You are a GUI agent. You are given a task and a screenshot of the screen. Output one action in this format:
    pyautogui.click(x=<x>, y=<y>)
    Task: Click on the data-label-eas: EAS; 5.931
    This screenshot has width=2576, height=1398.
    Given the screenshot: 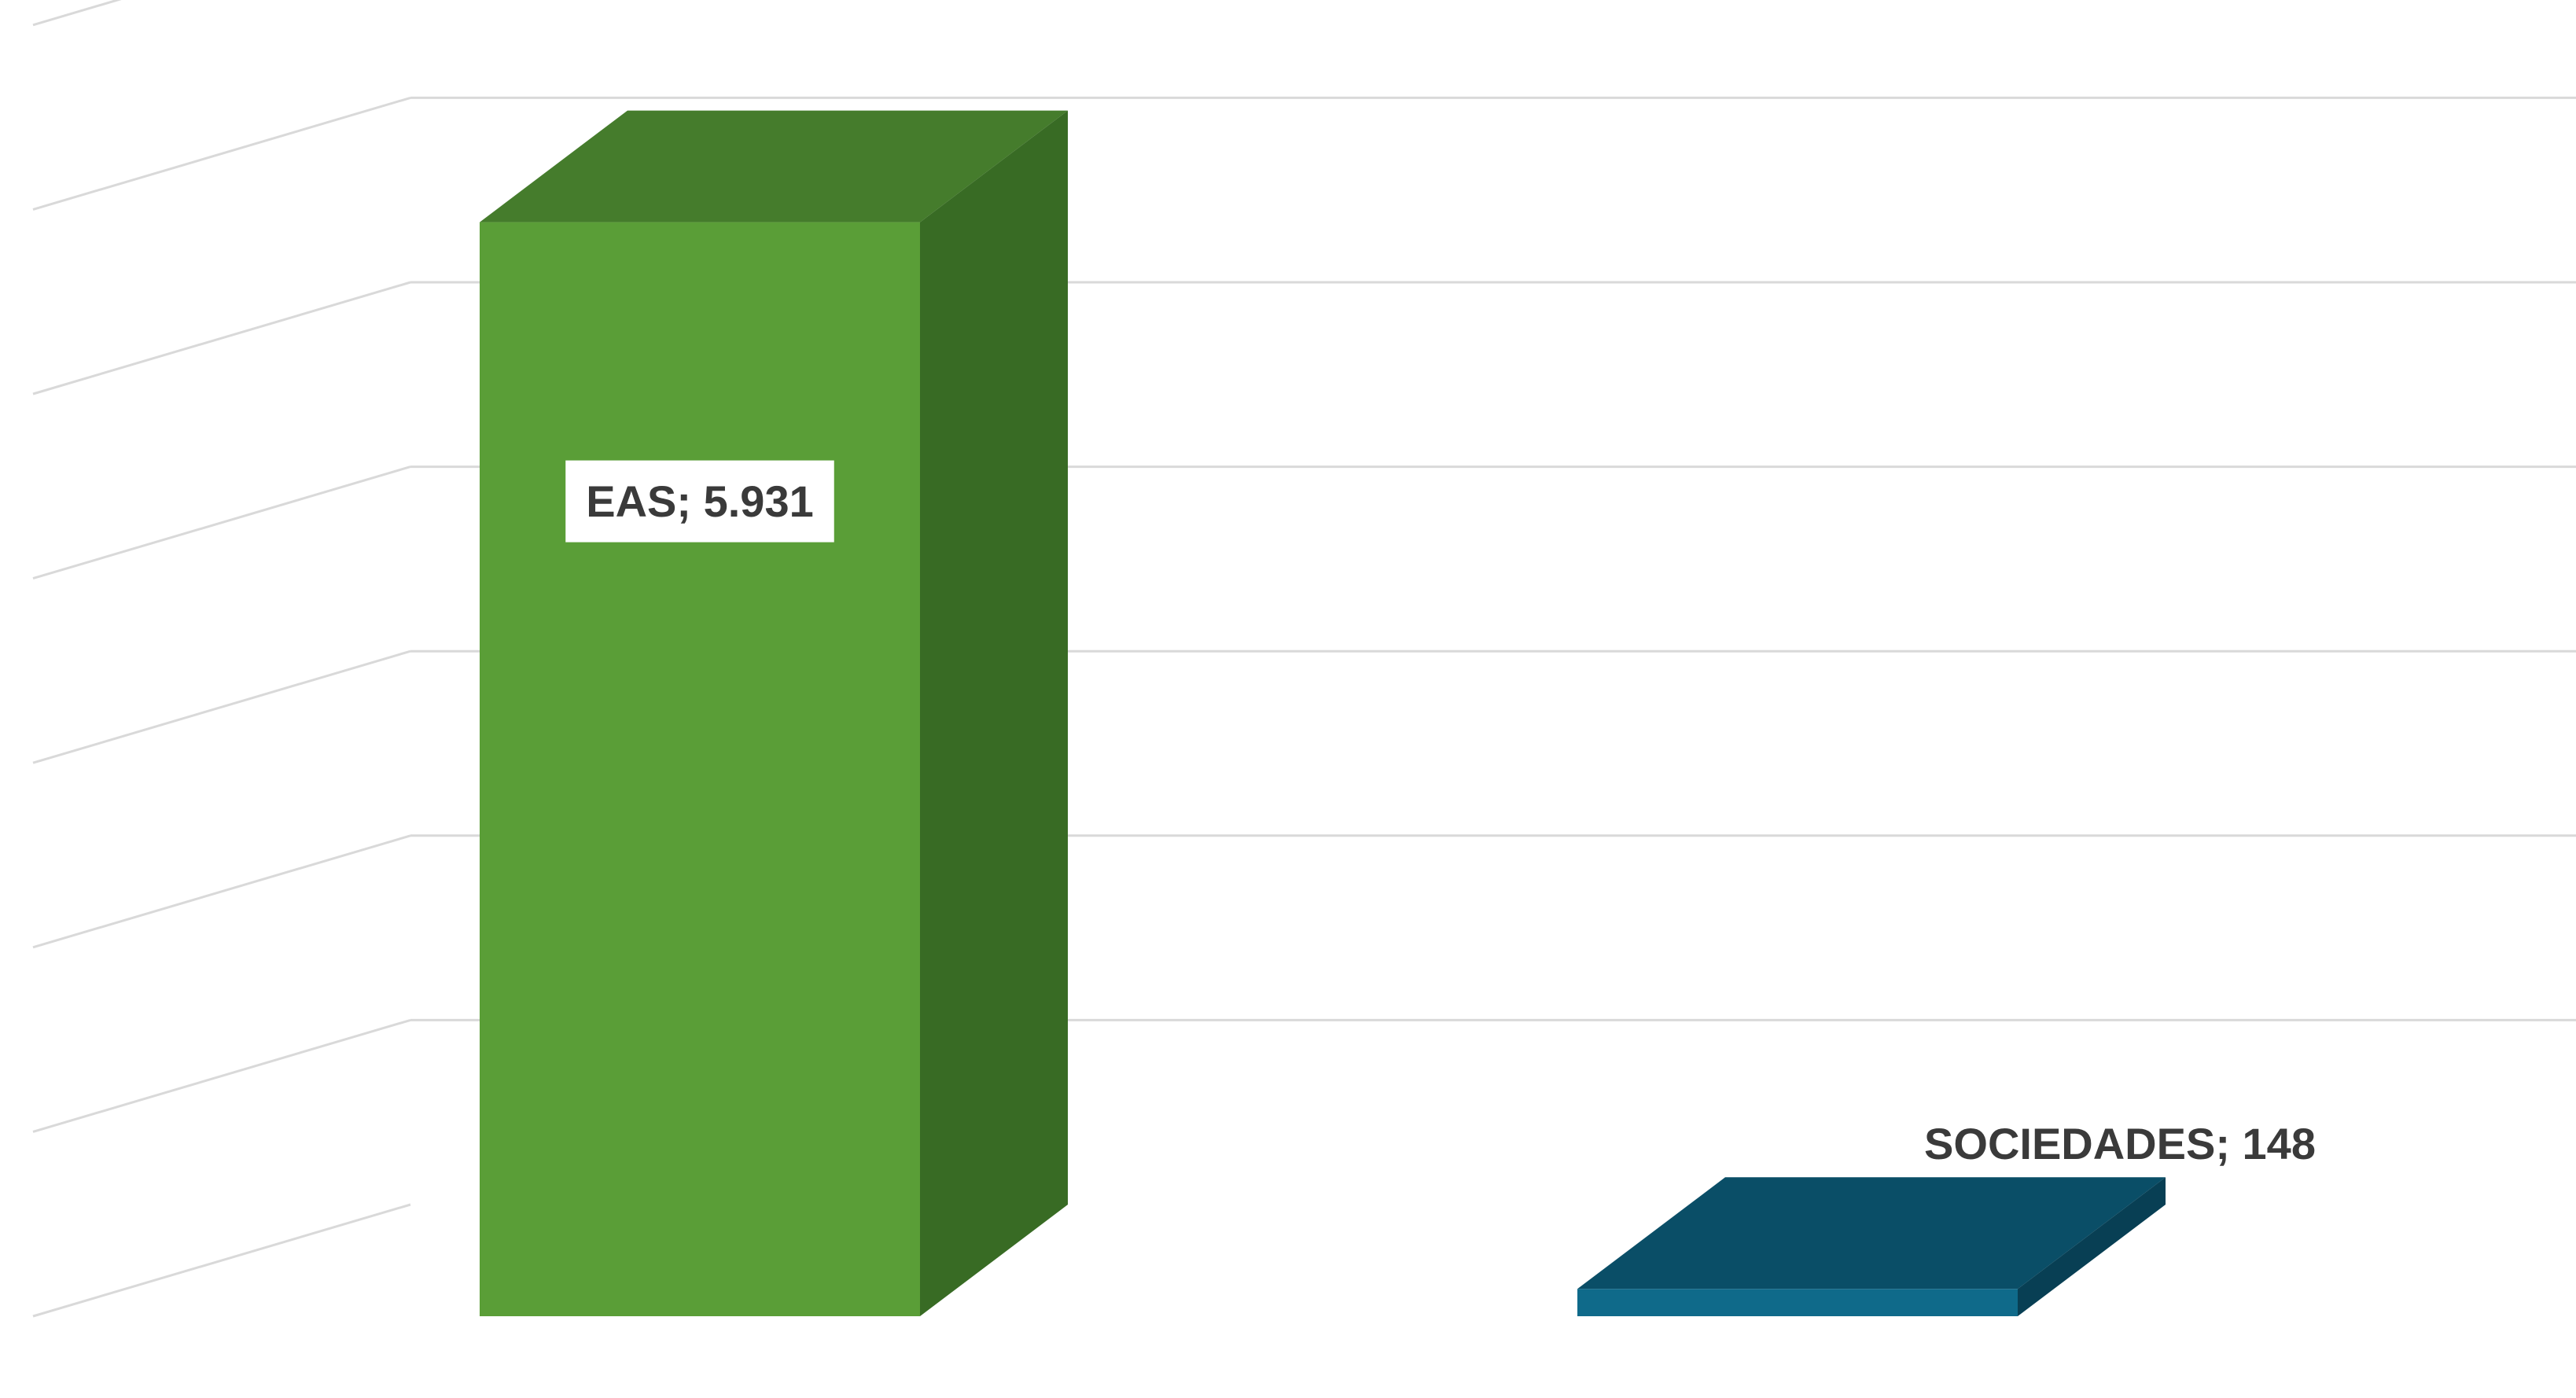 What is the action you would take?
    pyautogui.click(x=699, y=502)
    